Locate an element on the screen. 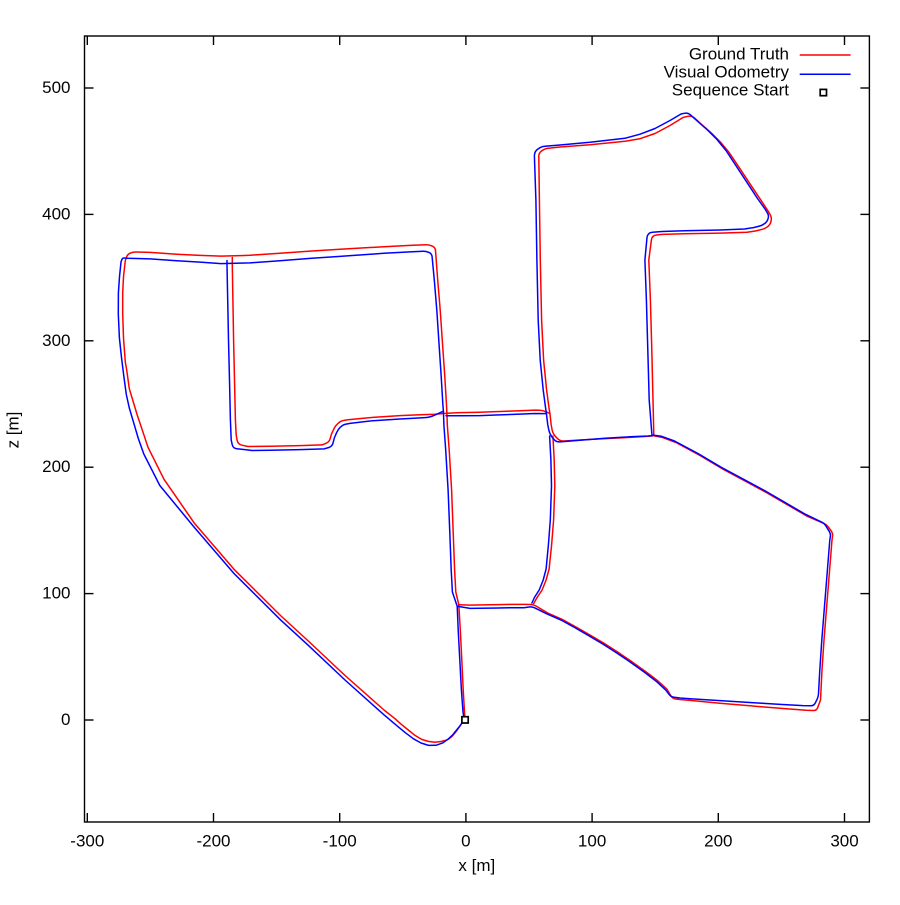 Image resolution: width=900 pixels, height=905 pixels. svg-text: x [m] is located at coordinates (476, 865).